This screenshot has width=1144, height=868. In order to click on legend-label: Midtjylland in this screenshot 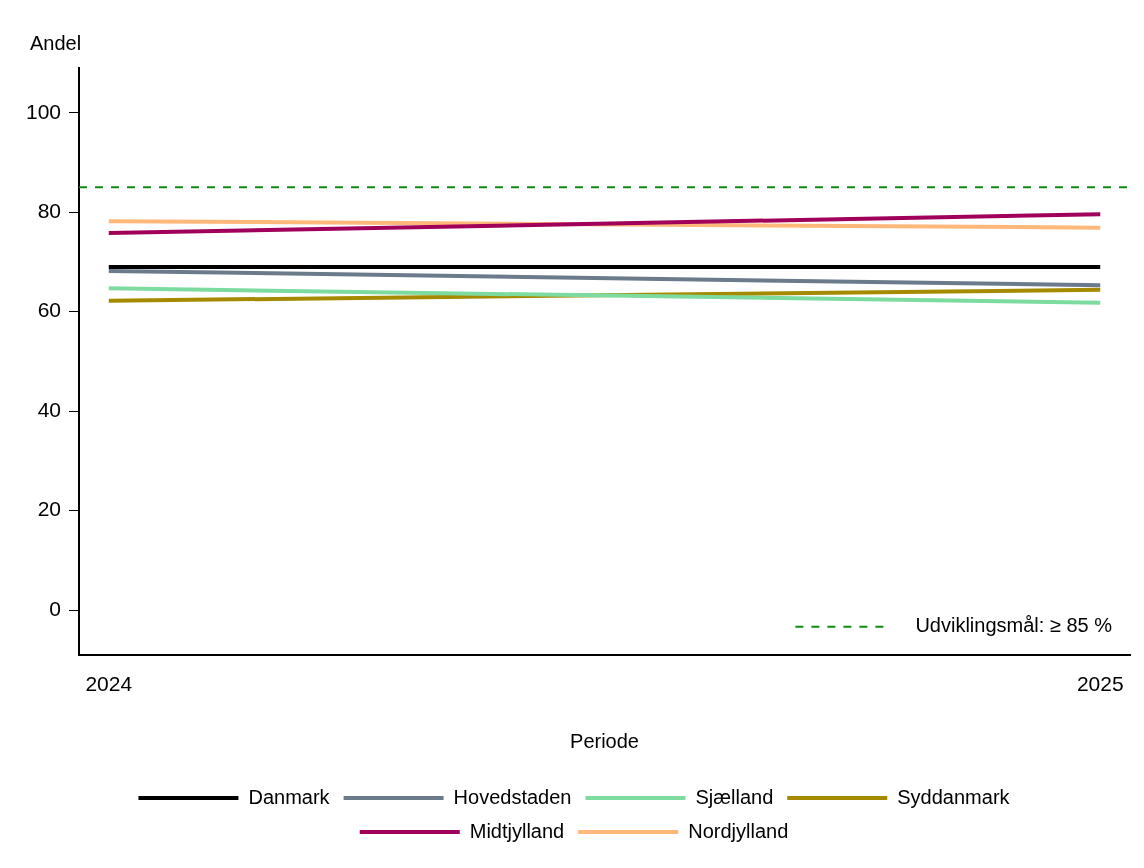, I will do `click(517, 830)`.